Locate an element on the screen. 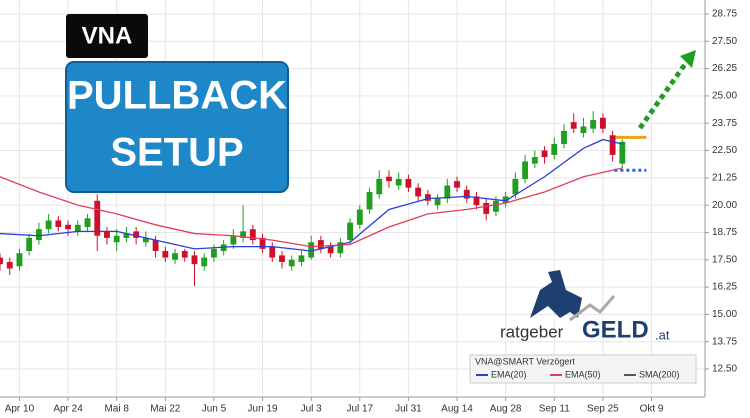  x-tick-label: Sep 25 is located at coordinates (603, 409).